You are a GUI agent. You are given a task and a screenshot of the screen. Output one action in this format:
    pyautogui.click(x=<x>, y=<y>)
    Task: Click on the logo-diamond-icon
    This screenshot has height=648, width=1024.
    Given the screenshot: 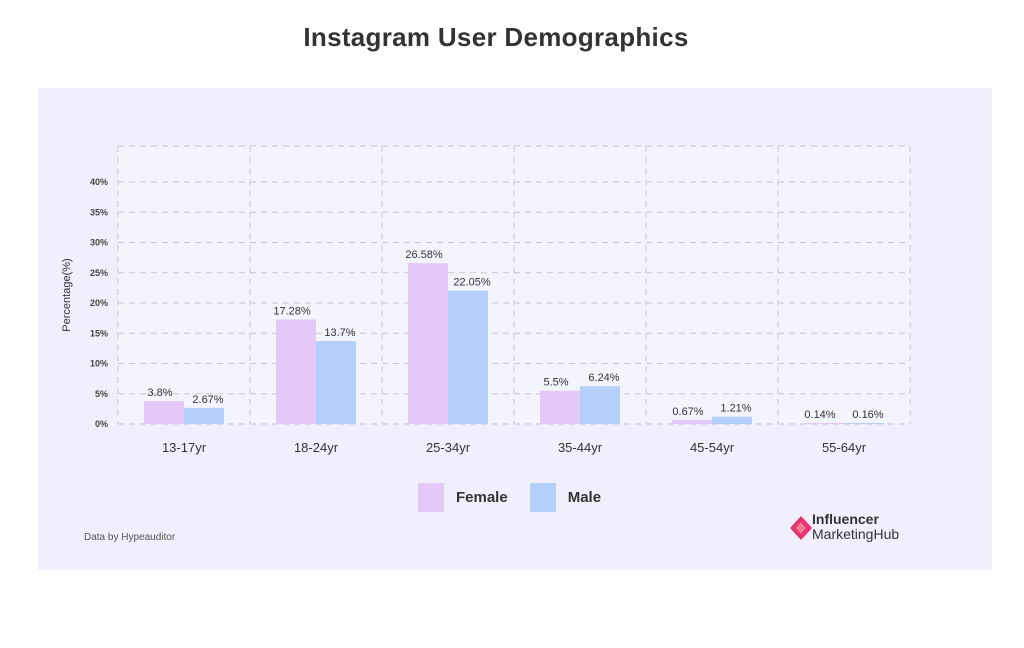 What is the action you would take?
    pyautogui.click(x=801, y=528)
    